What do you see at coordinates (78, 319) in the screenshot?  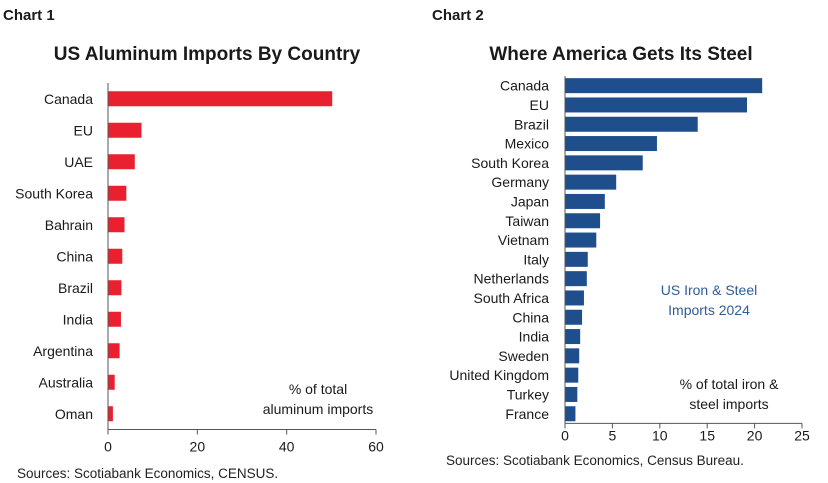 I see `chart1-category-label: India` at bounding box center [78, 319].